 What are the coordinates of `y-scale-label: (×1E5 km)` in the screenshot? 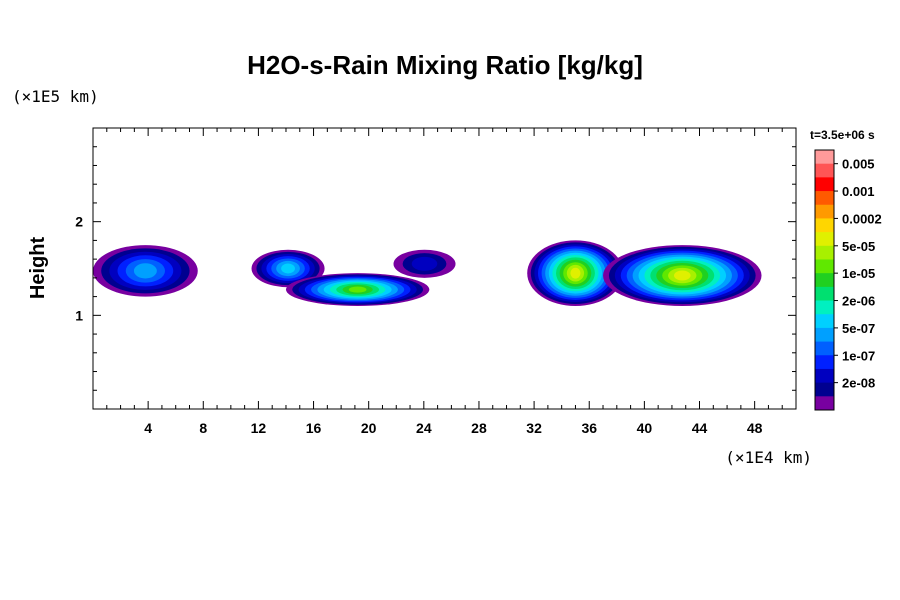 It's located at (55, 96).